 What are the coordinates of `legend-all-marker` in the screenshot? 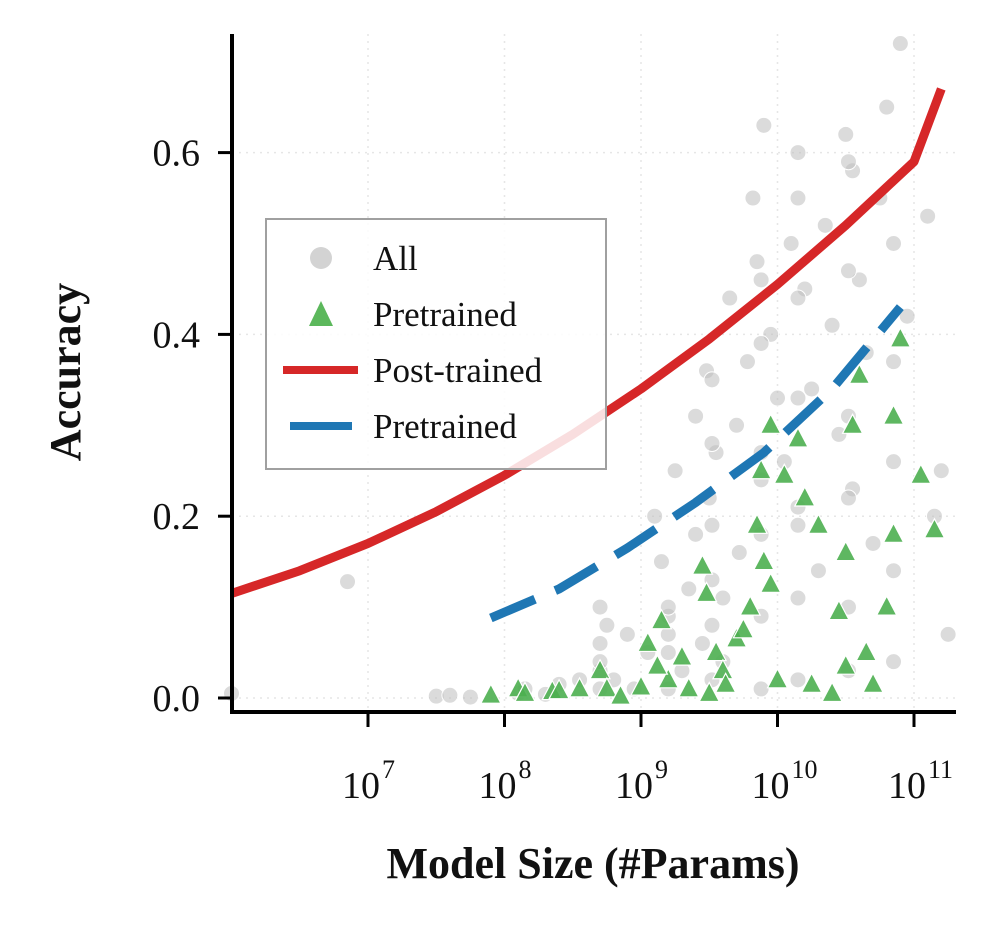 It's located at (321, 258).